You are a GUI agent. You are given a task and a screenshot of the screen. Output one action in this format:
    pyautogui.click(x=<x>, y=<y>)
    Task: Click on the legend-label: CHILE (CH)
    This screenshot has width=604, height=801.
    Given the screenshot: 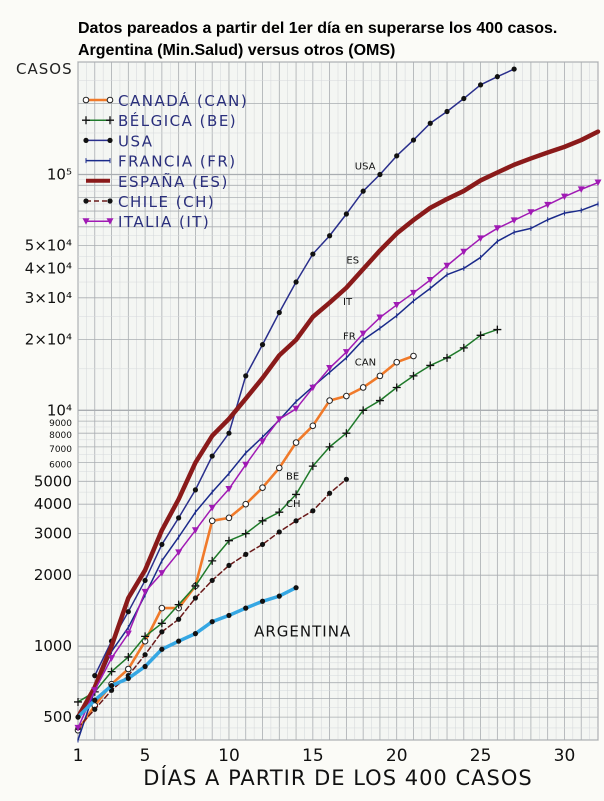 What is the action you would take?
    pyautogui.click(x=166, y=202)
    